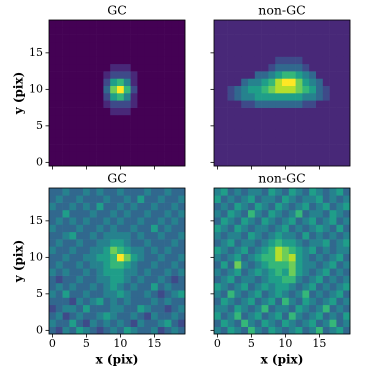 The height and width of the screenshot is (374, 374). What do you see at coordinates (217, 343) in the screenshot?
I see `x-tick-label: 0` at bounding box center [217, 343].